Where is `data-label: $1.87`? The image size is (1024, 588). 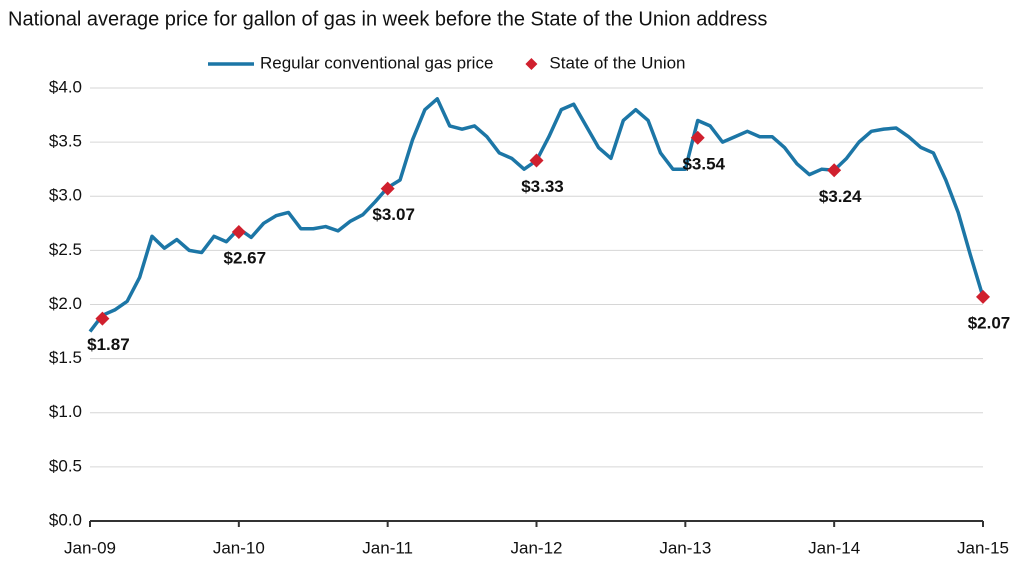
data-label: $1.87 is located at coordinates (108, 344).